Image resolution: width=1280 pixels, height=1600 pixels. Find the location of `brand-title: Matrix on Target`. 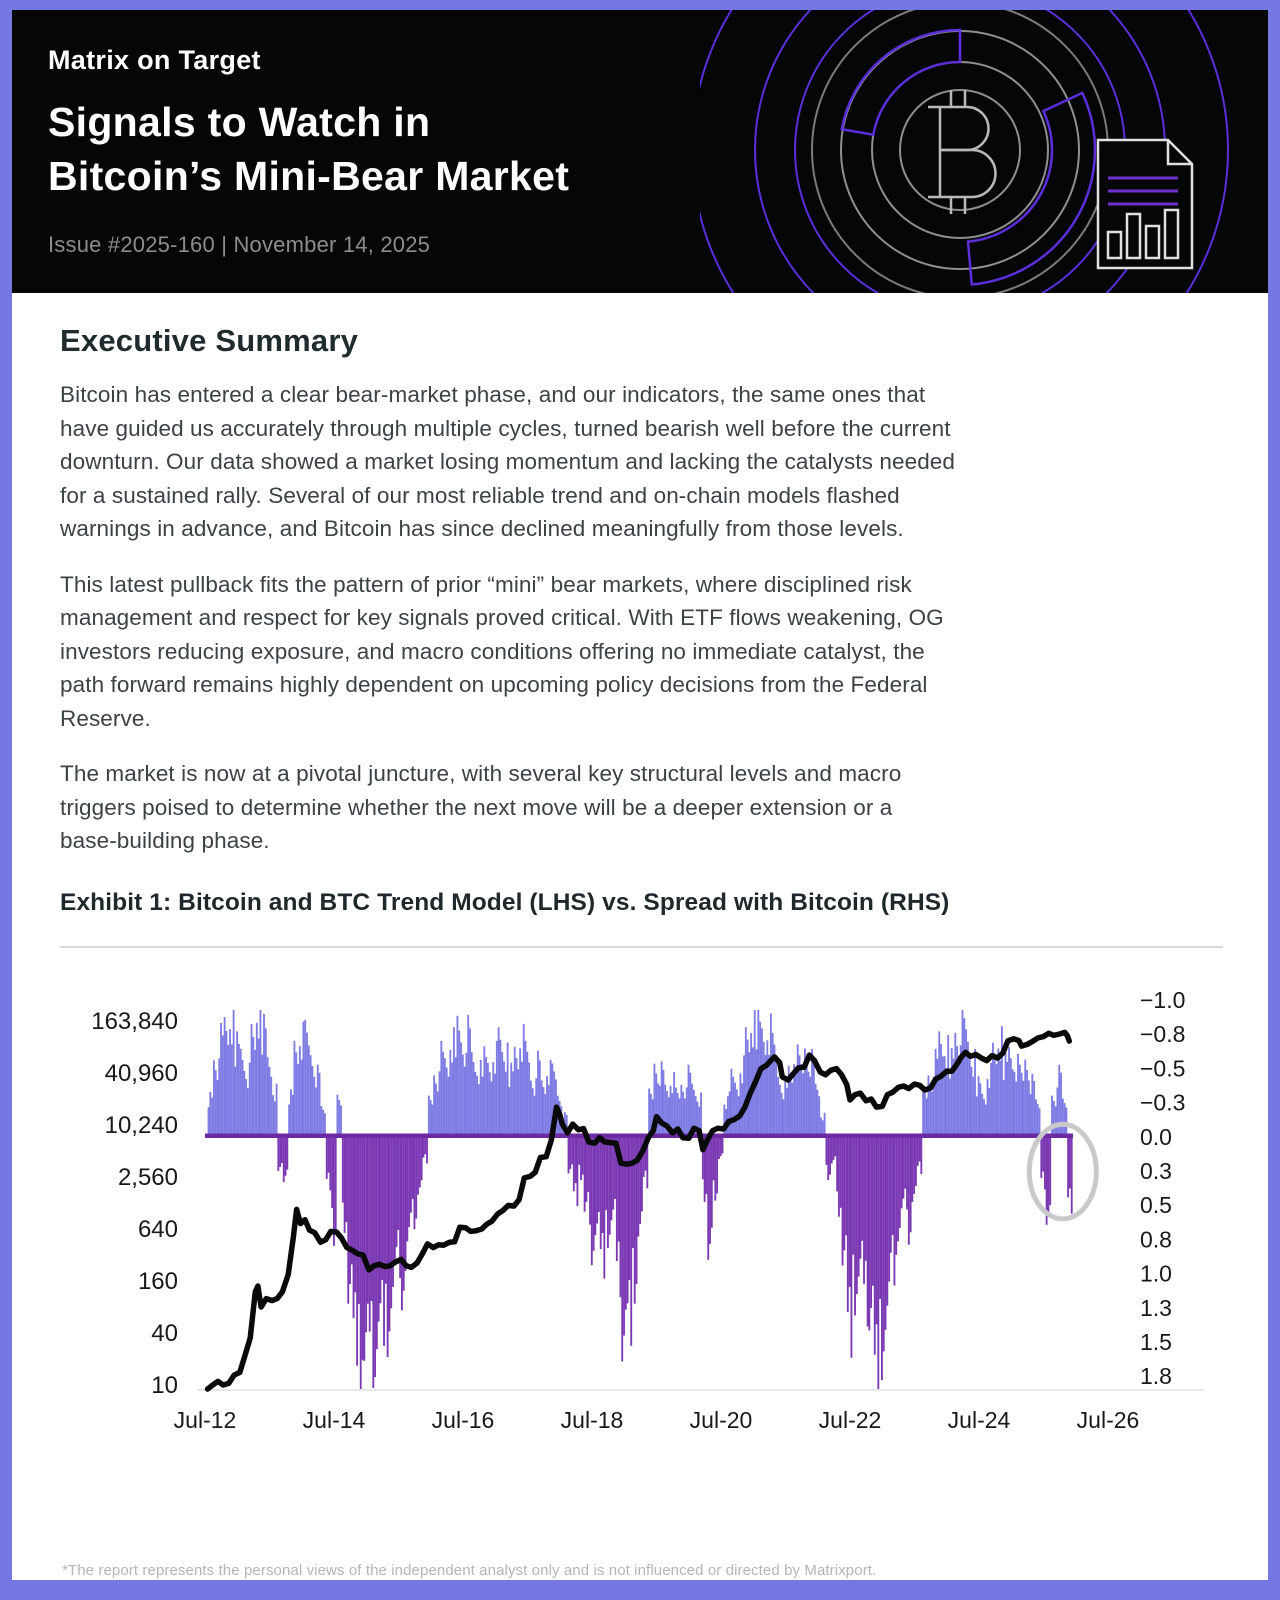

brand-title: Matrix on Target is located at coordinates (154, 60).